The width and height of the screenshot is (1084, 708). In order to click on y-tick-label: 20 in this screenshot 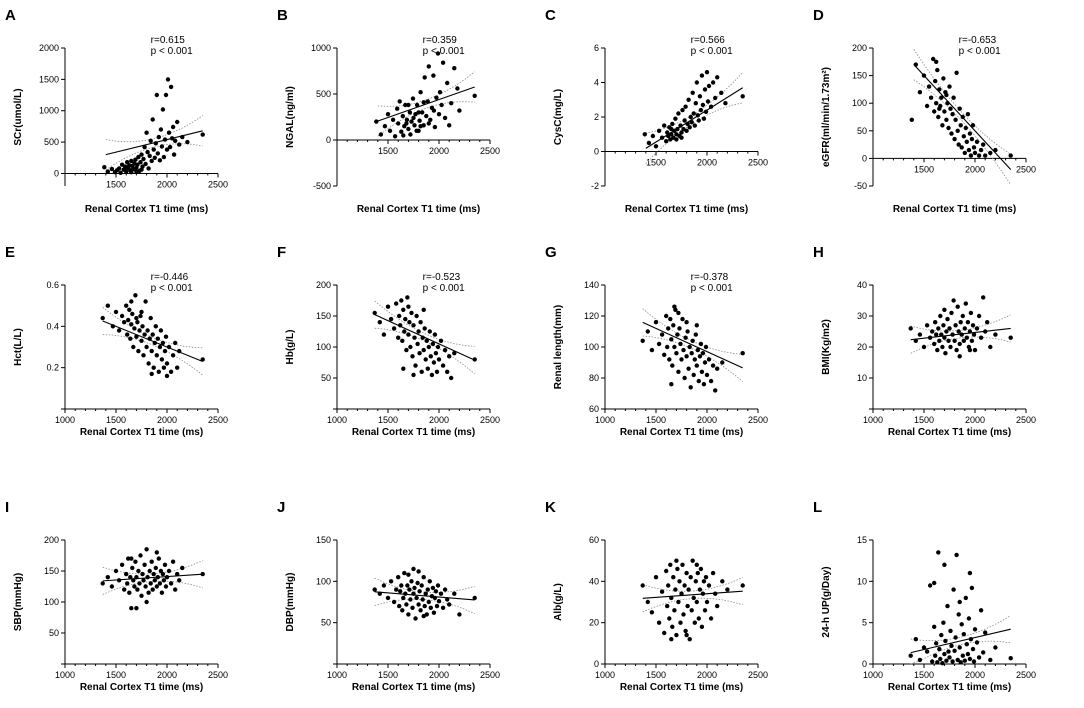, I will do `click(862, 347)`.